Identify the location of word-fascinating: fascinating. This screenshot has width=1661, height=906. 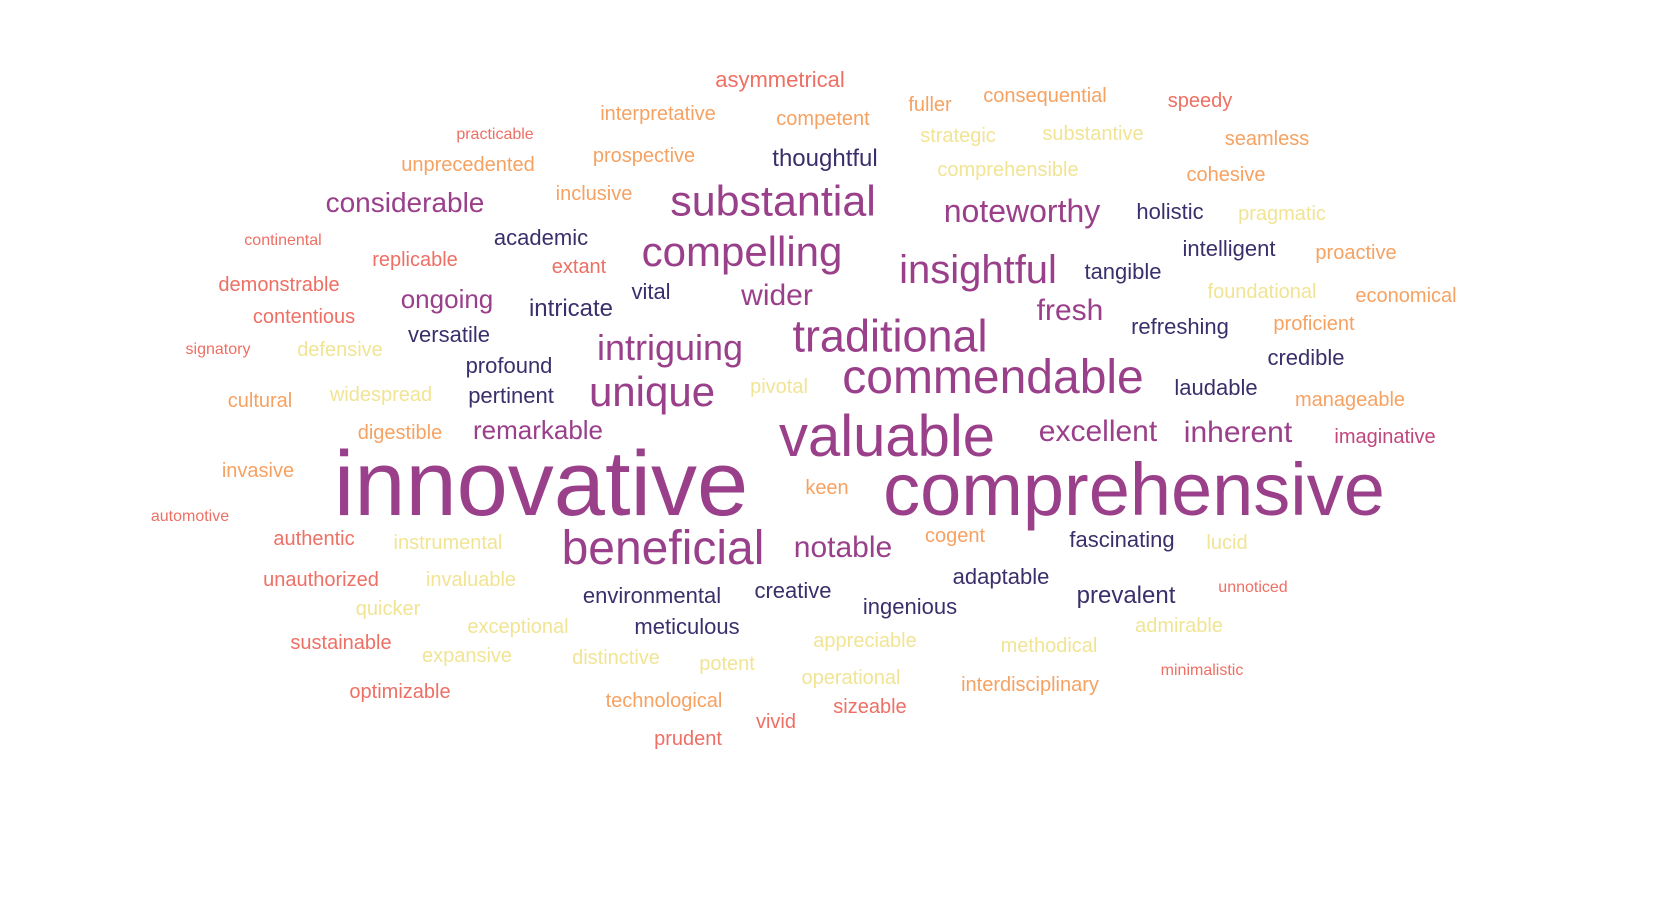
(1122, 539).